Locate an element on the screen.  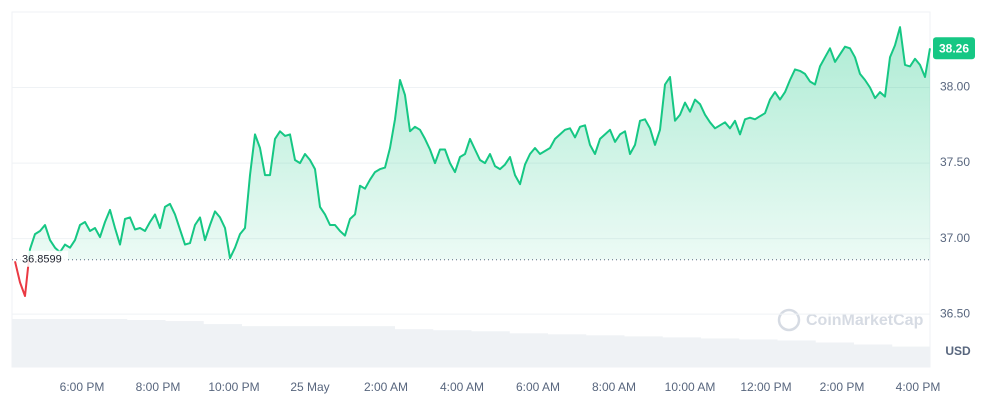
x-tick-label: 10:00 AM is located at coordinates (690, 387).